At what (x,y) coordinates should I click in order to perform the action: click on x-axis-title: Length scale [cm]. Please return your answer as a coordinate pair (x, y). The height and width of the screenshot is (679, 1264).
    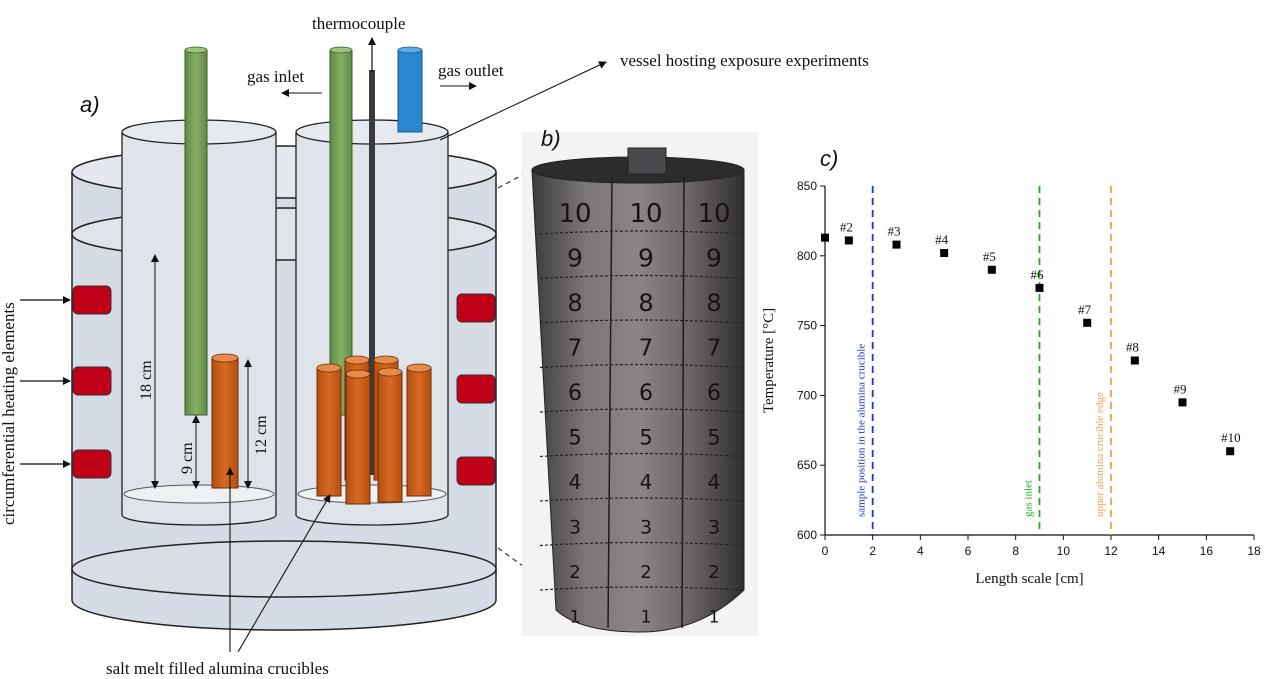
    Looking at the image, I should click on (1029, 579).